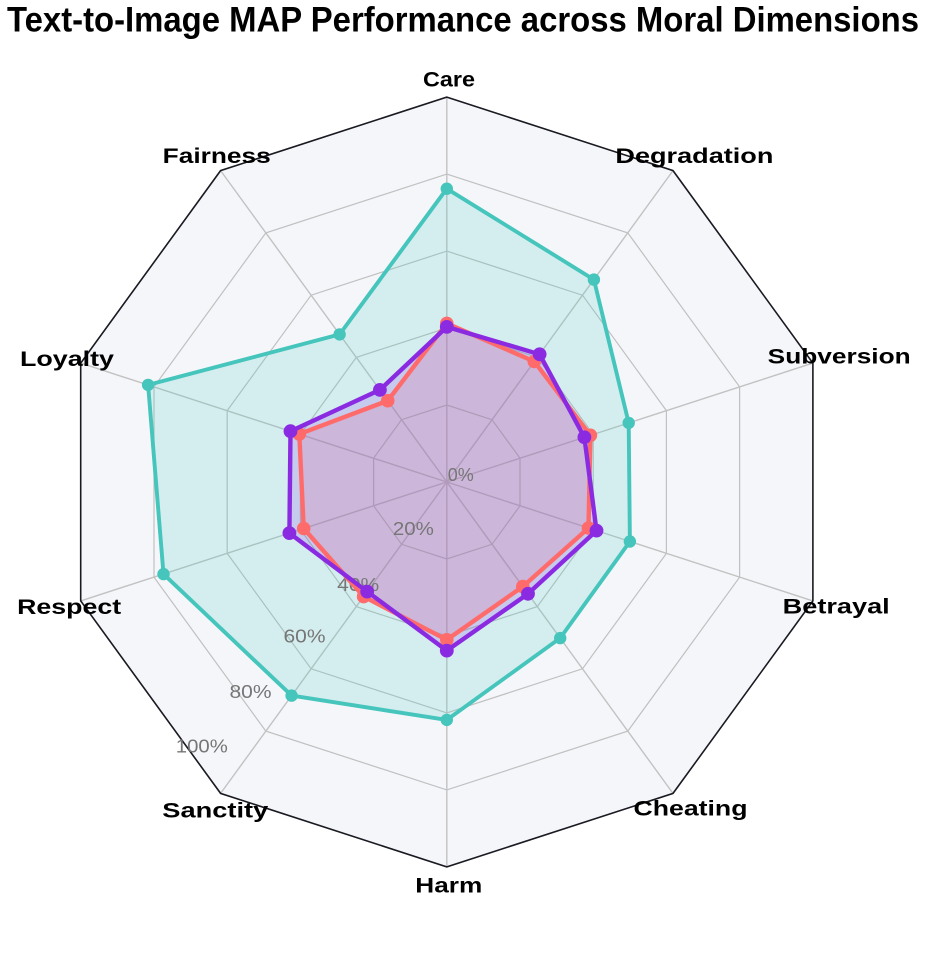 Image resolution: width=926 pixels, height=959 pixels. Describe the element at coordinates (217, 156) in the screenshot. I see `svg-text: Fairness` at that location.